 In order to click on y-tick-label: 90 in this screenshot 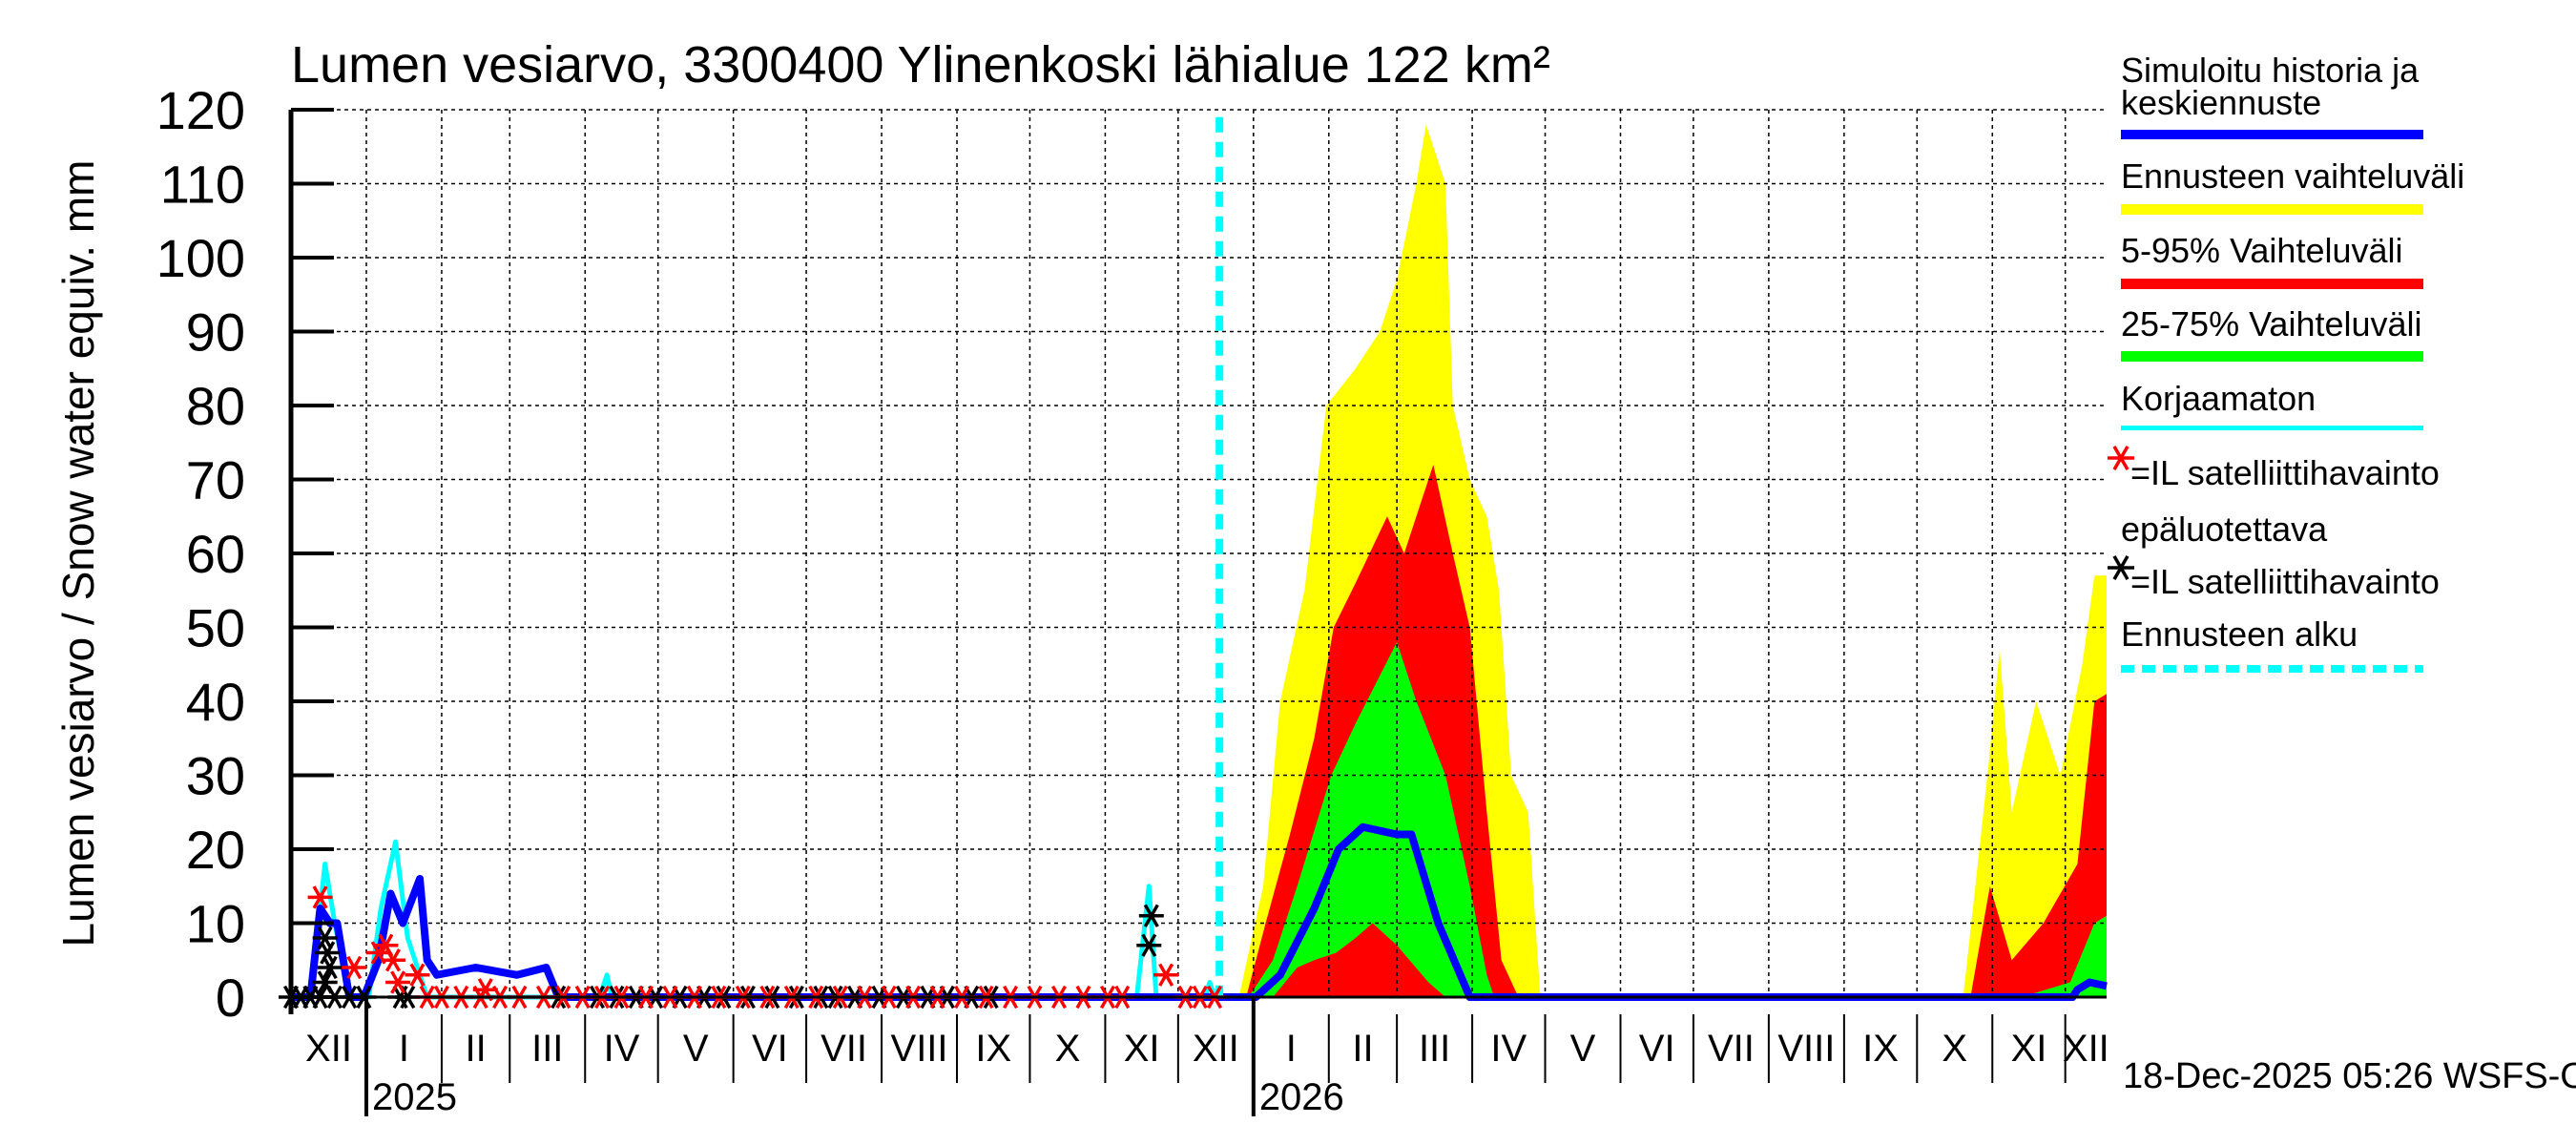, I will do `click(215, 332)`.